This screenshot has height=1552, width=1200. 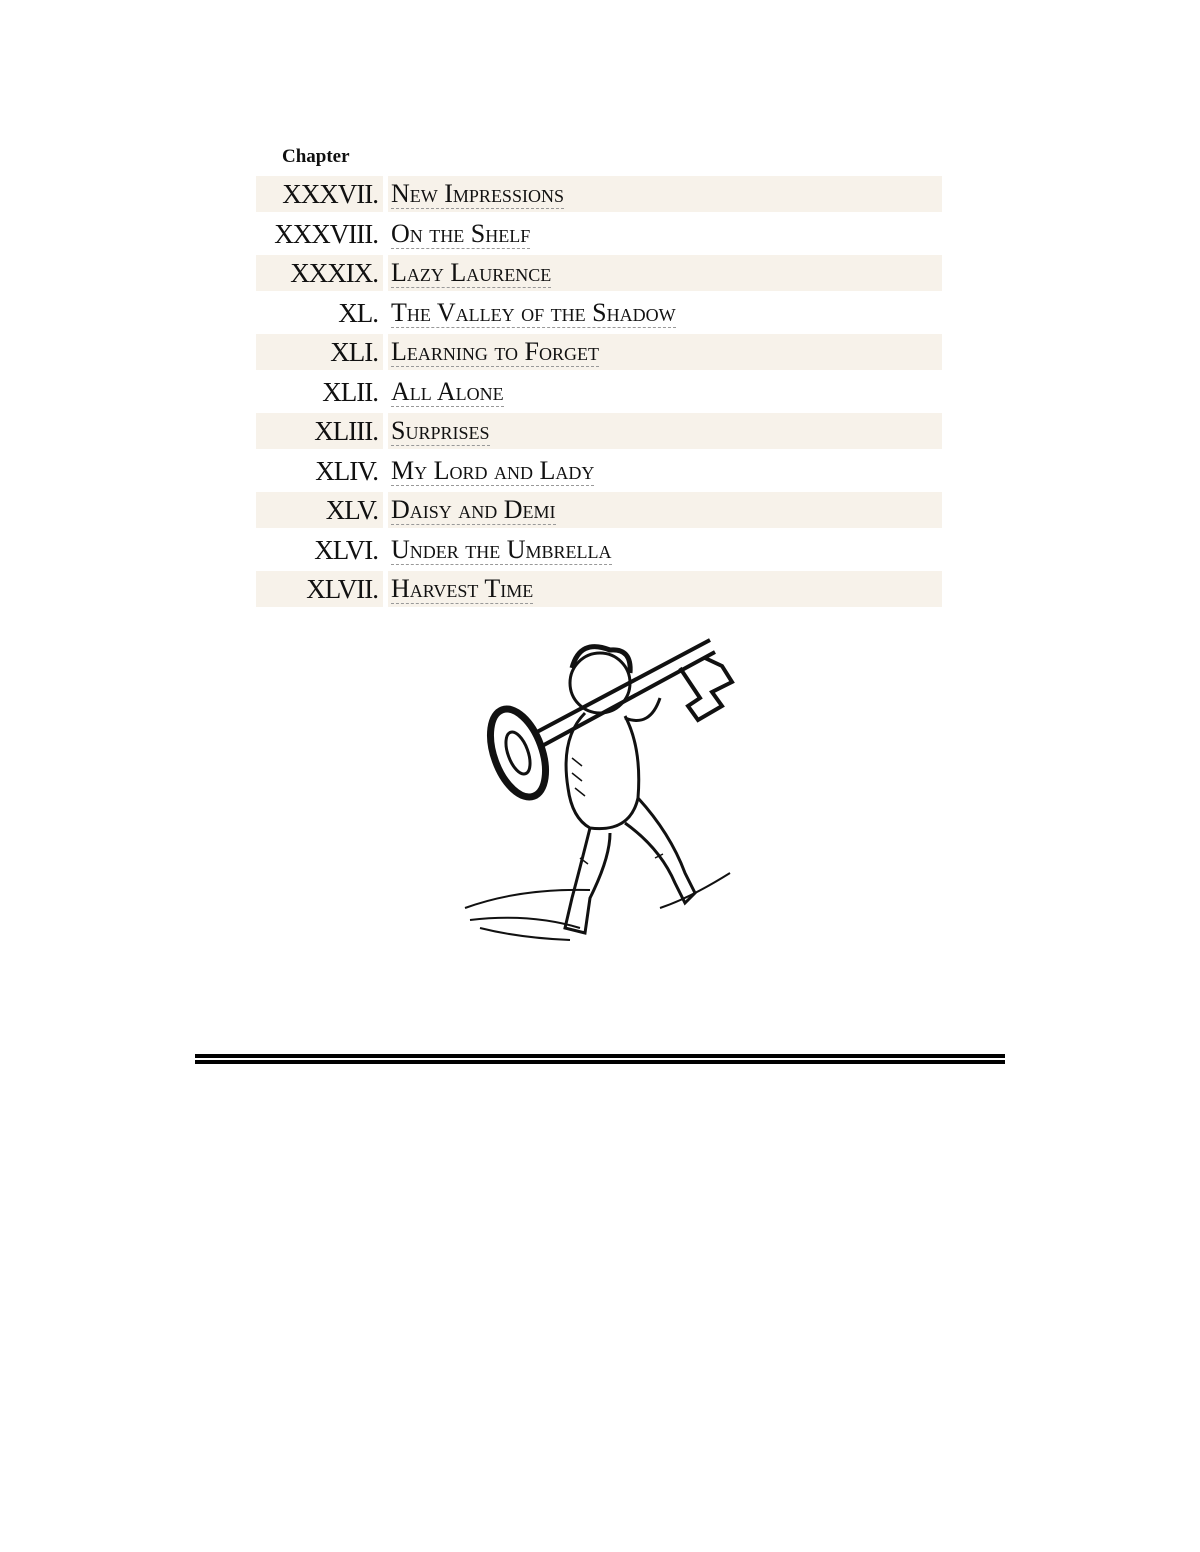 What do you see at coordinates (665, 550) in the screenshot?
I see `chapter-title-cell: Under the Umbrella` at bounding box center [665, 550].